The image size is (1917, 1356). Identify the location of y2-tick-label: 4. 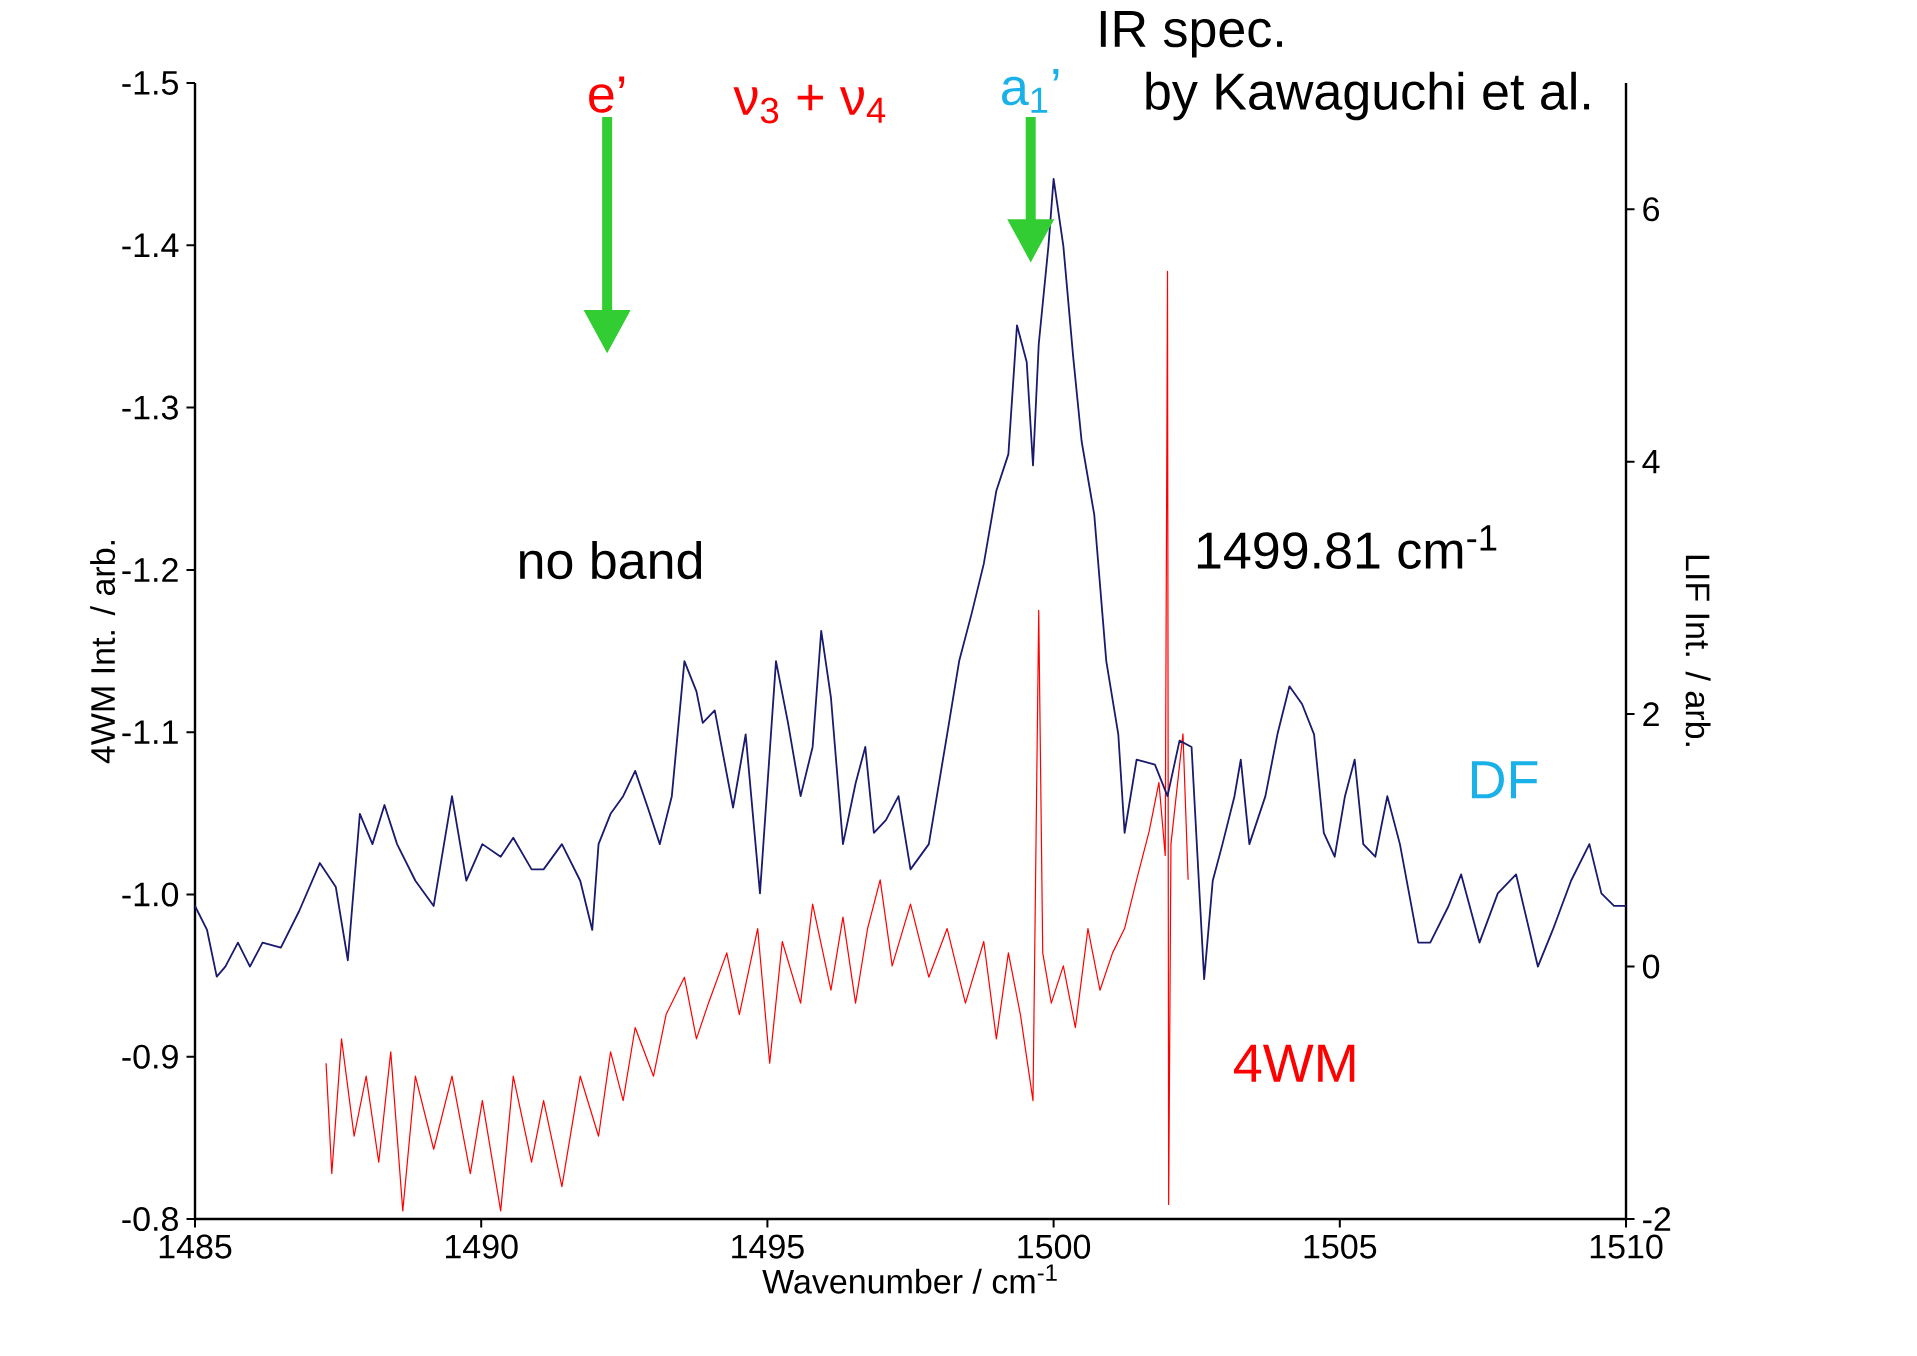
(1651, 461).